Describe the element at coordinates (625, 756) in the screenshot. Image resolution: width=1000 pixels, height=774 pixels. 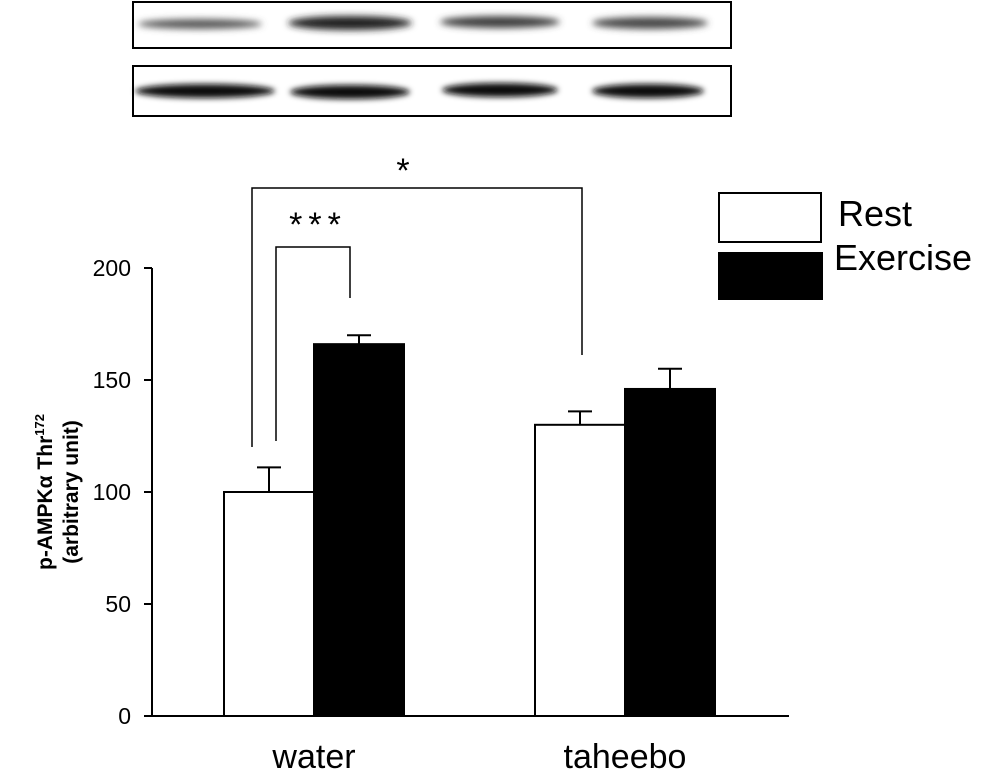
I see `x-tick-label-taheebo: taheebo` at that location.